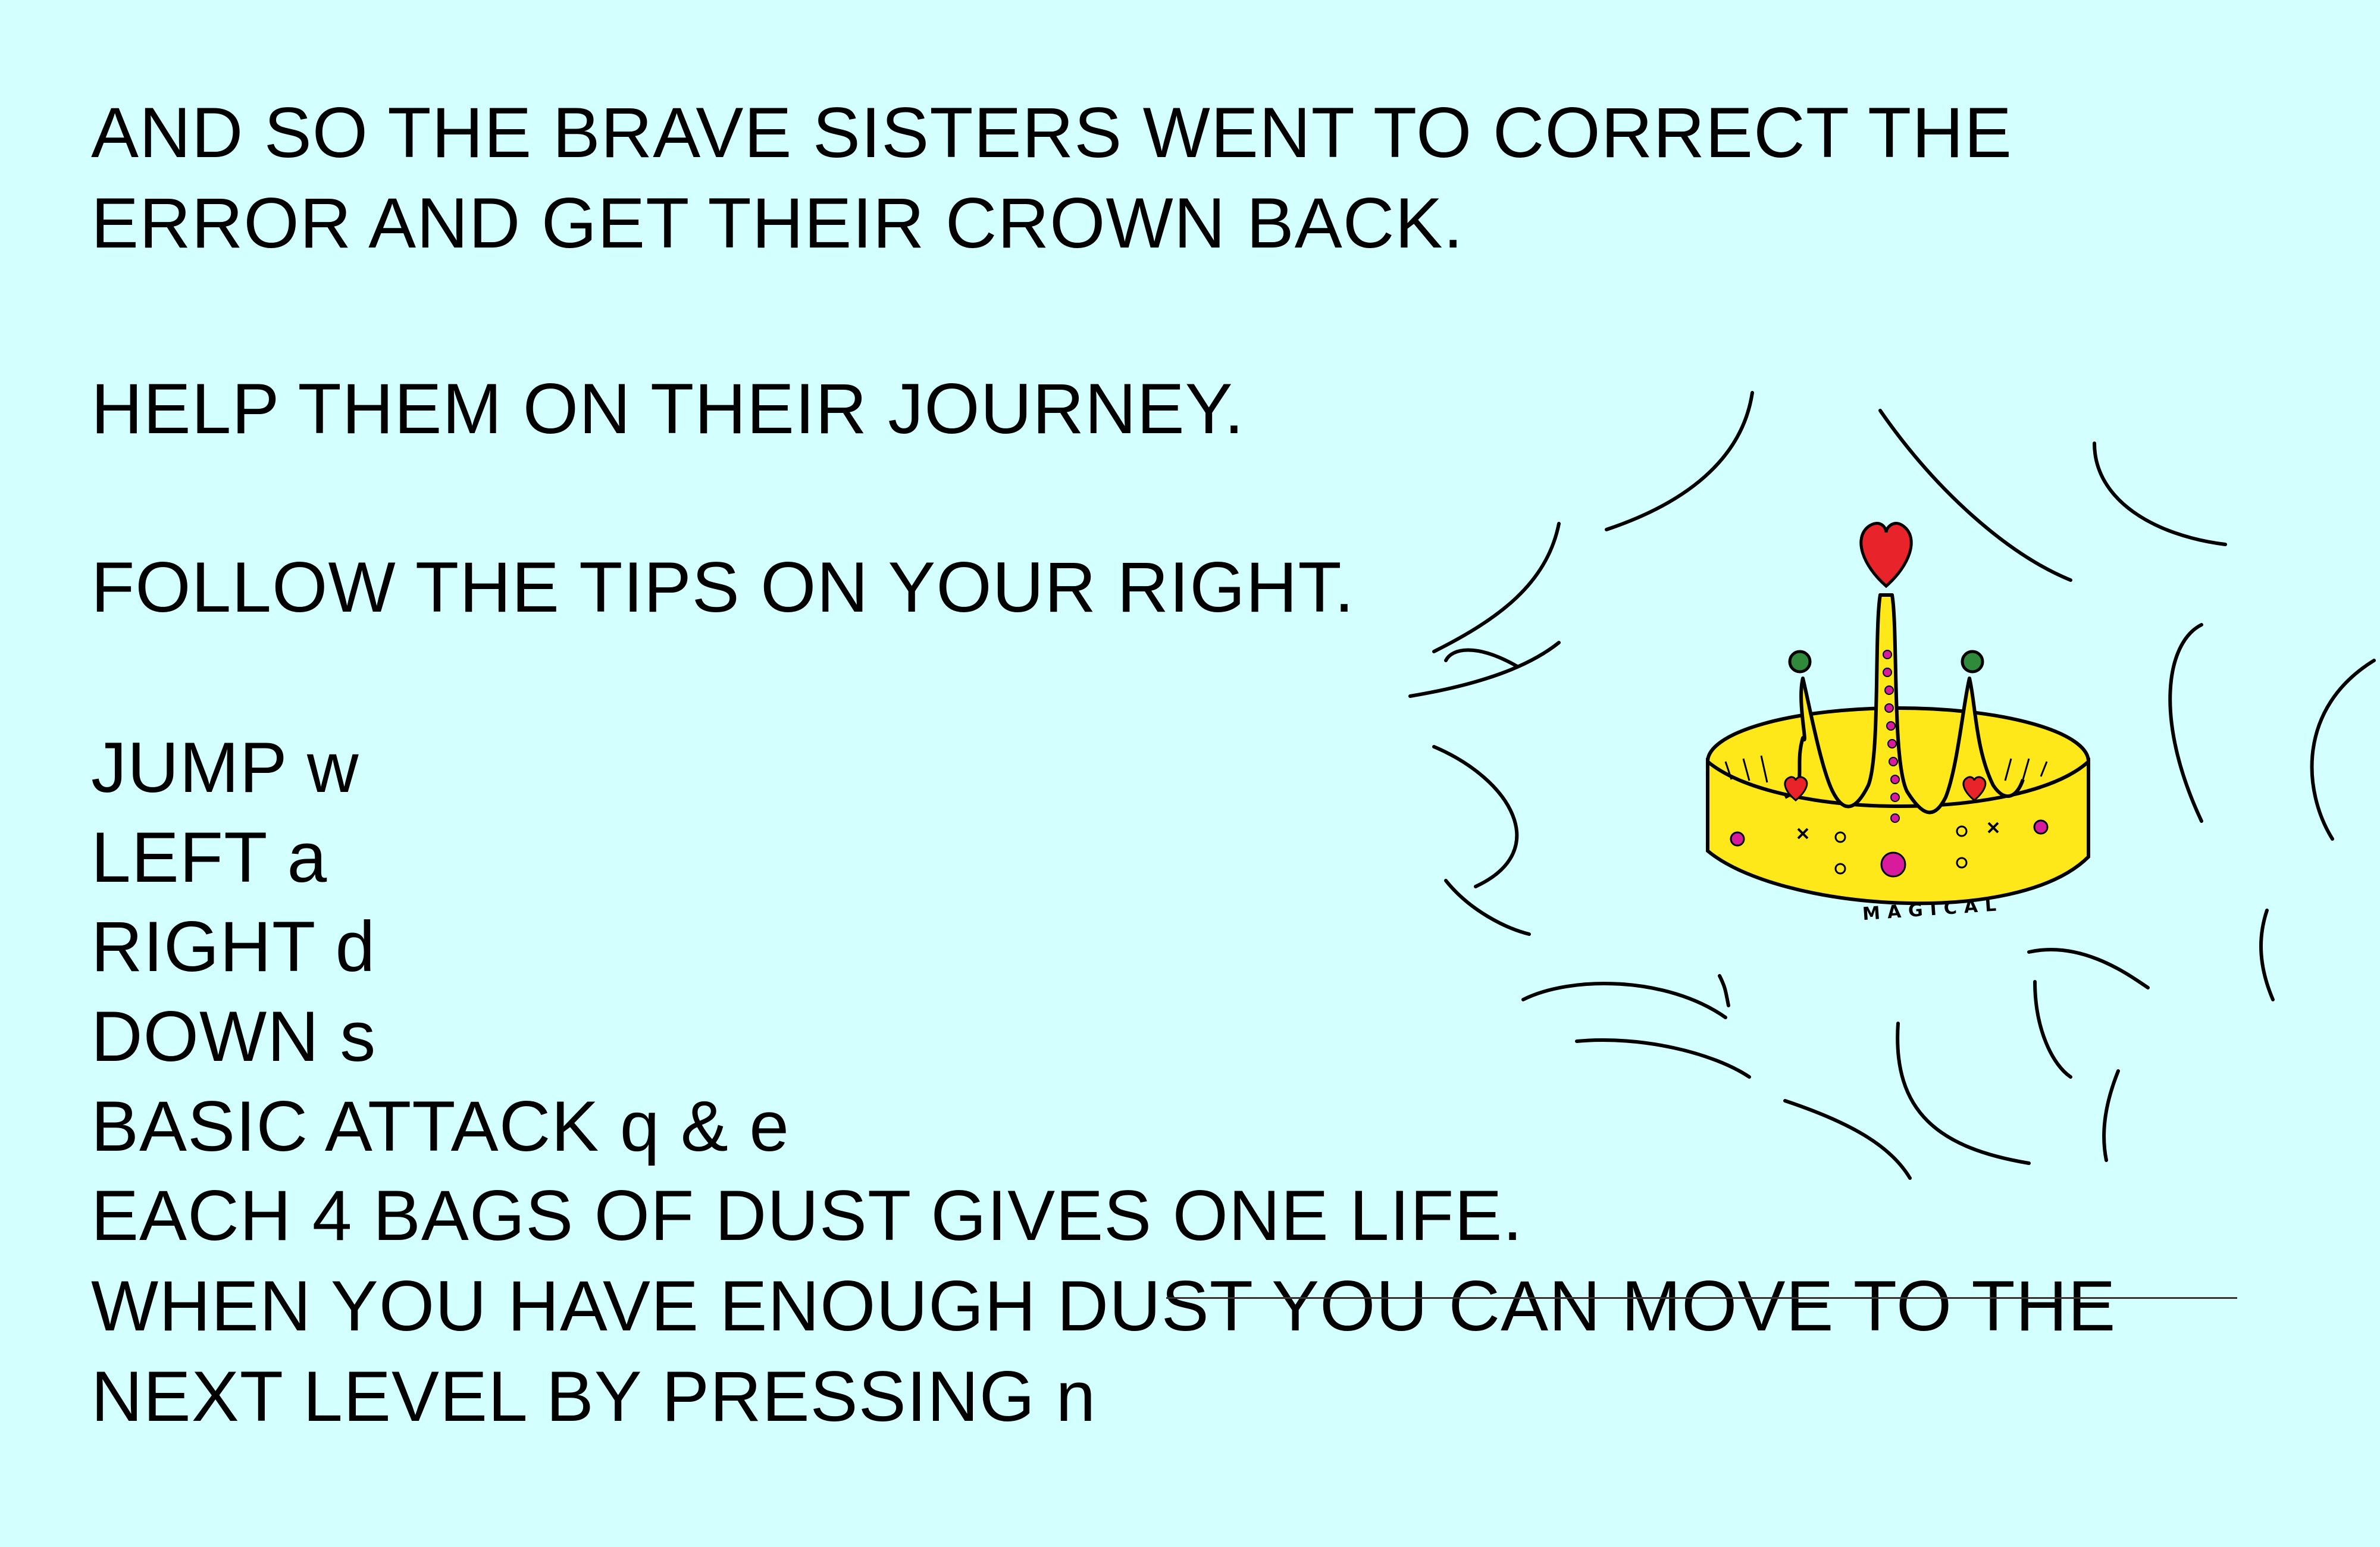 The height and width of the screenshot is (1547, 2380). I want to click on control-attack: BASIC ATTACK q & e, so click(440, 1126).